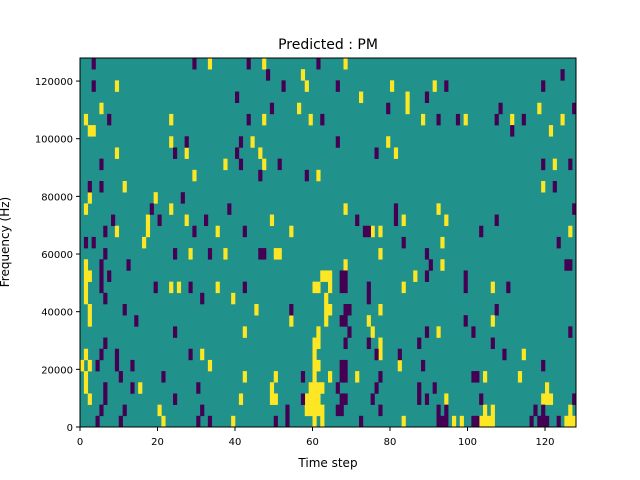  What do you see at coordinates (54, 82) in the screenshot?
I see `y-tick-label: 120000` at bounding box center [54, 82].